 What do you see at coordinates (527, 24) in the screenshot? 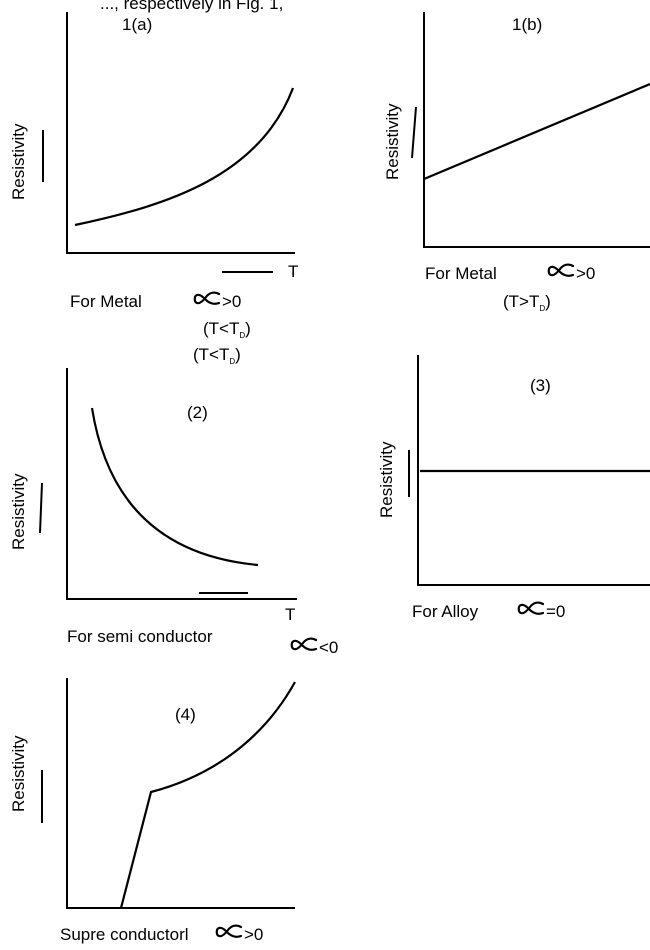
I see `panel-label: 1(b)` at bounding box center [527, 24].